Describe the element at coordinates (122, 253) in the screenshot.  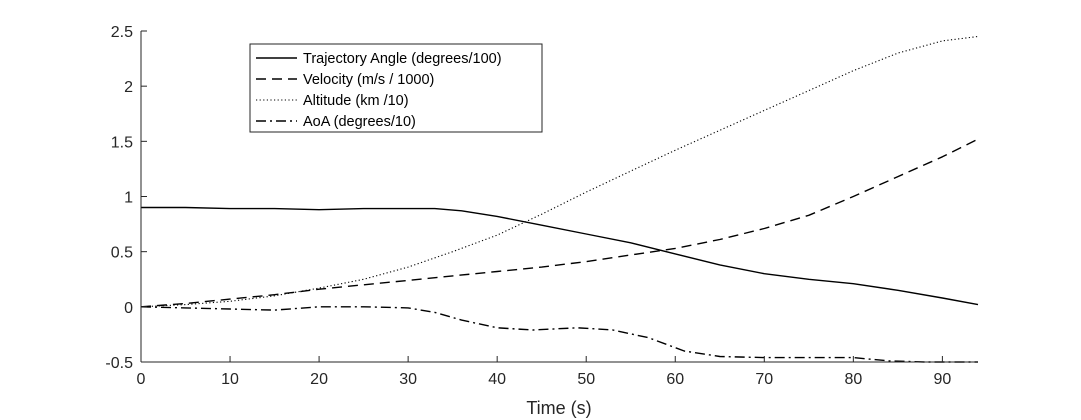
I see `y-tick-label-2: 0.5` at that location.